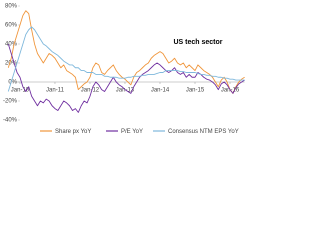 The height and width of the screenshot is (240, 320). Describe the element at coordinates (73, 132) in the screenshot. I see `legend-label: Share px YoY` at that location.